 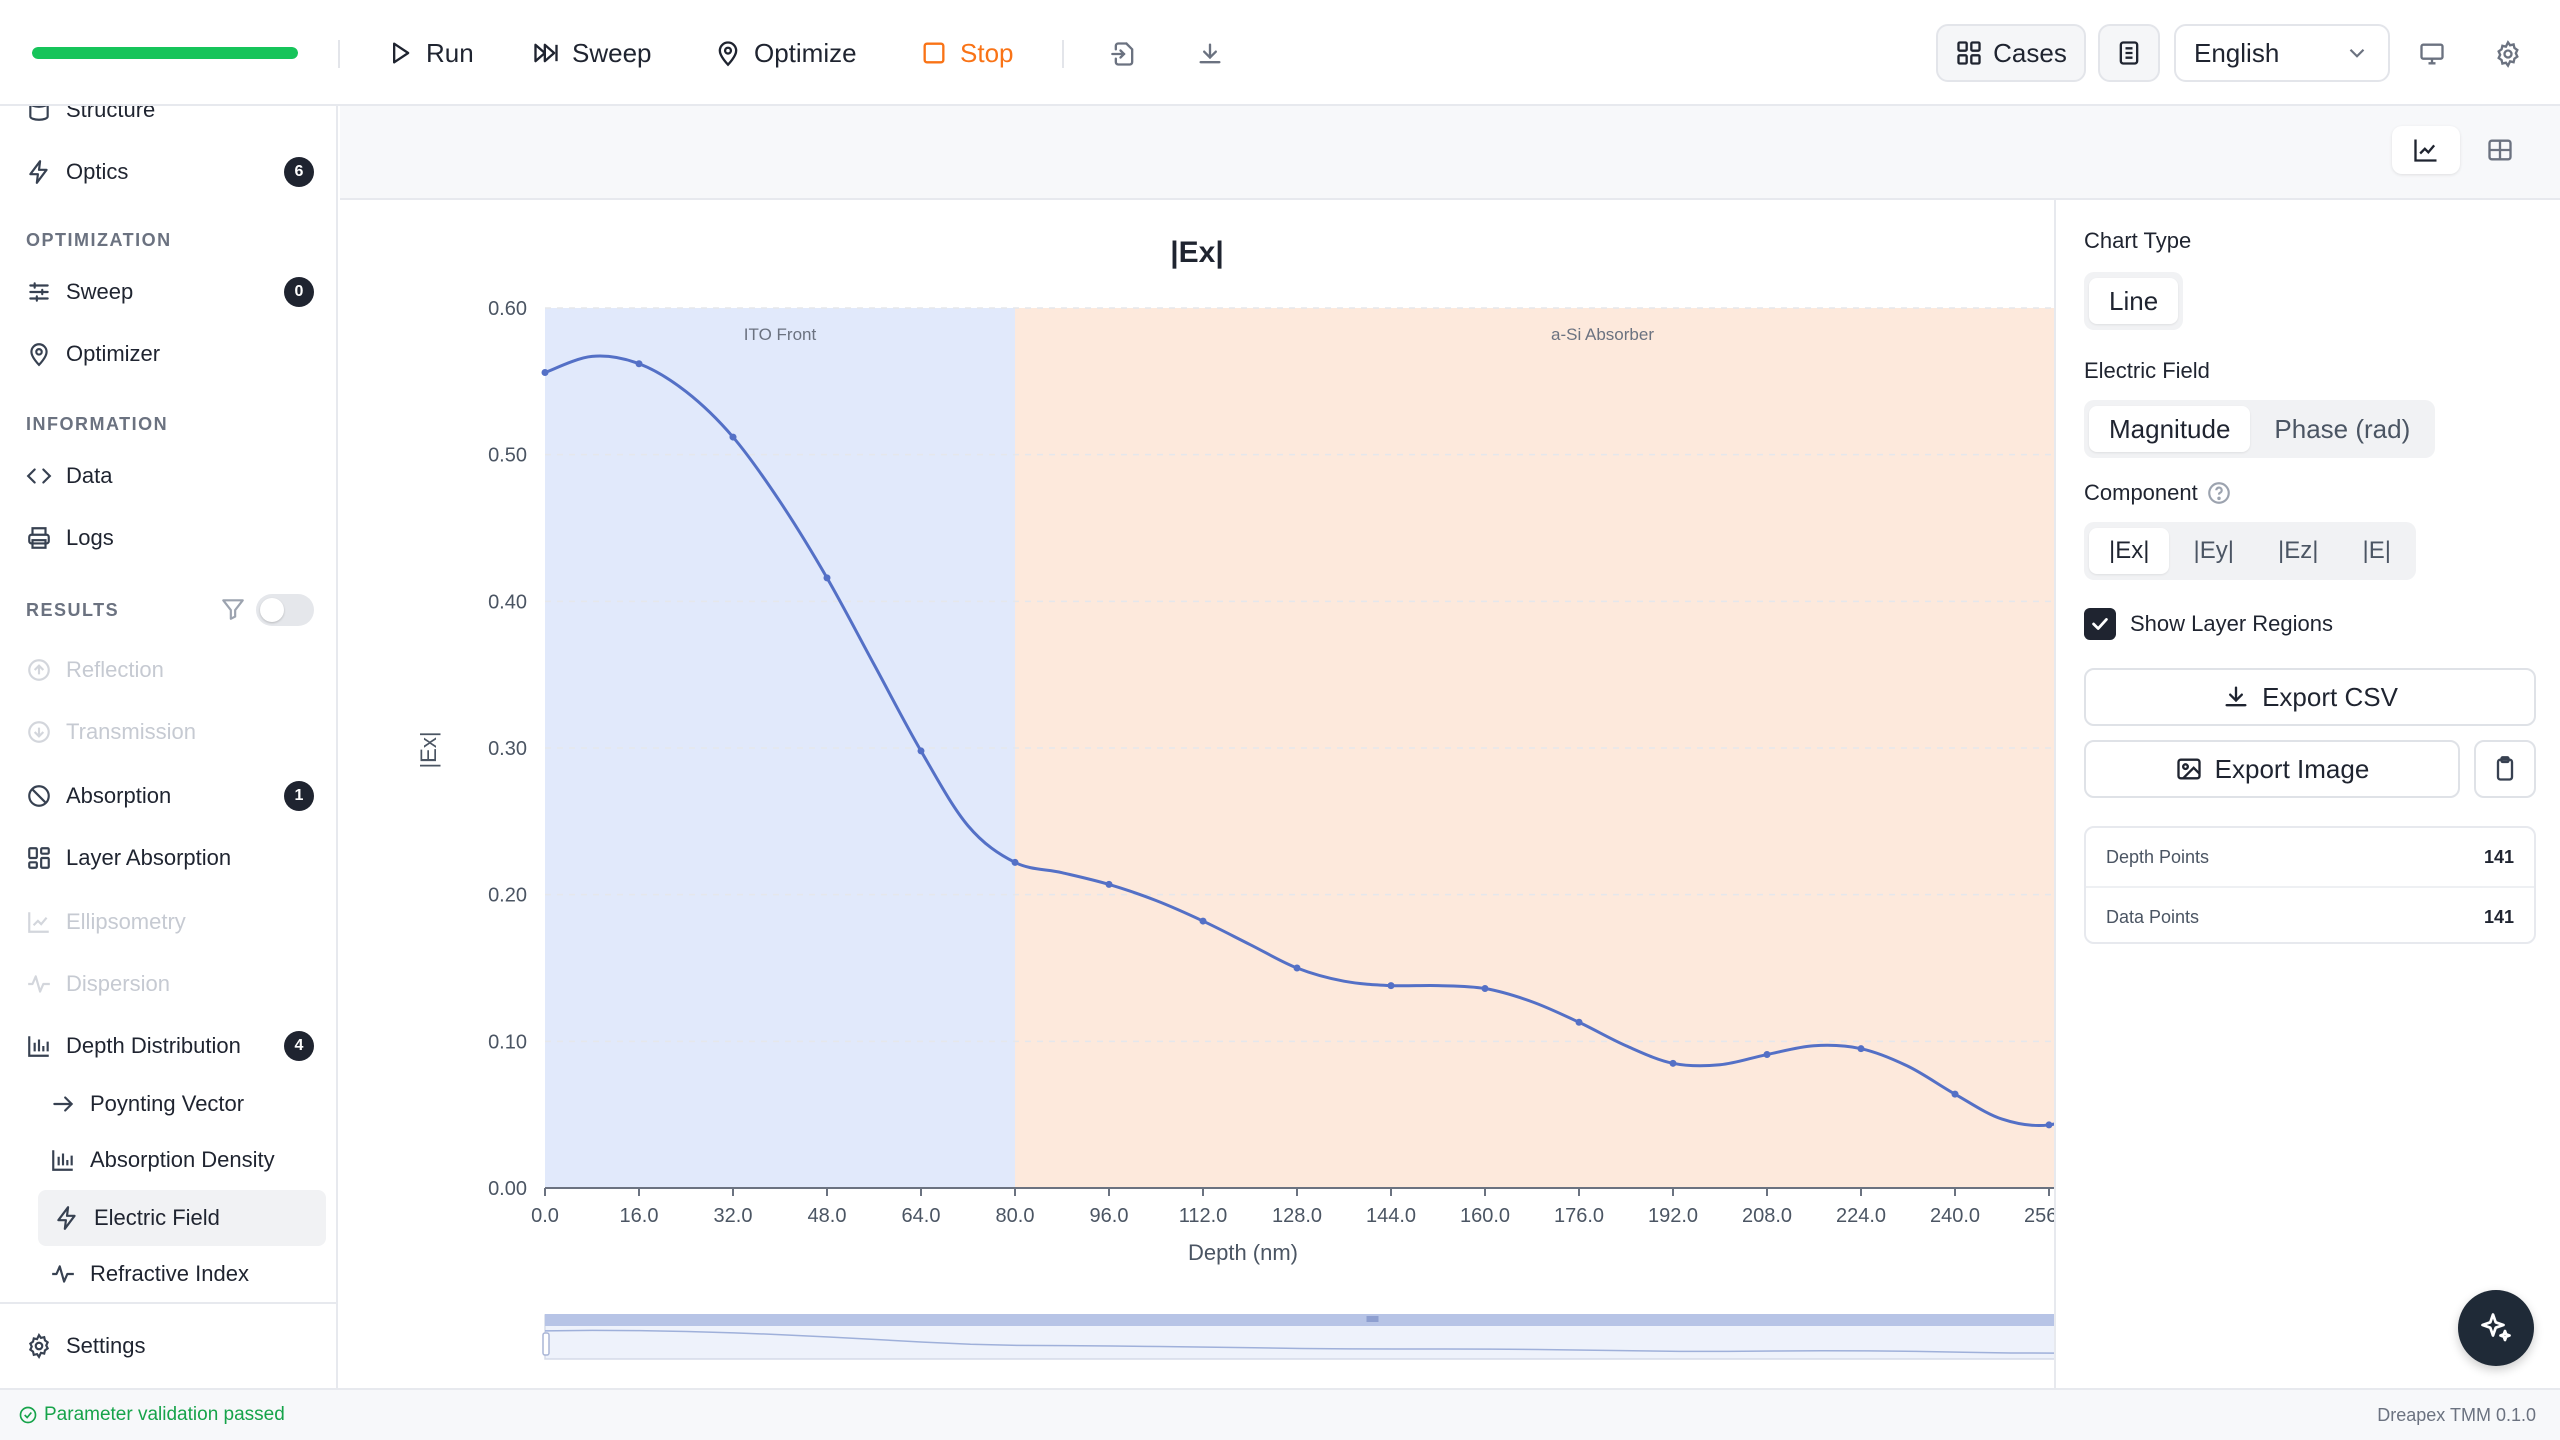 What do you see at coordinates (170, 732) in the screenshot?
I see `sidebar-item-transmission: Transmission` at bounding box center [170, 732].